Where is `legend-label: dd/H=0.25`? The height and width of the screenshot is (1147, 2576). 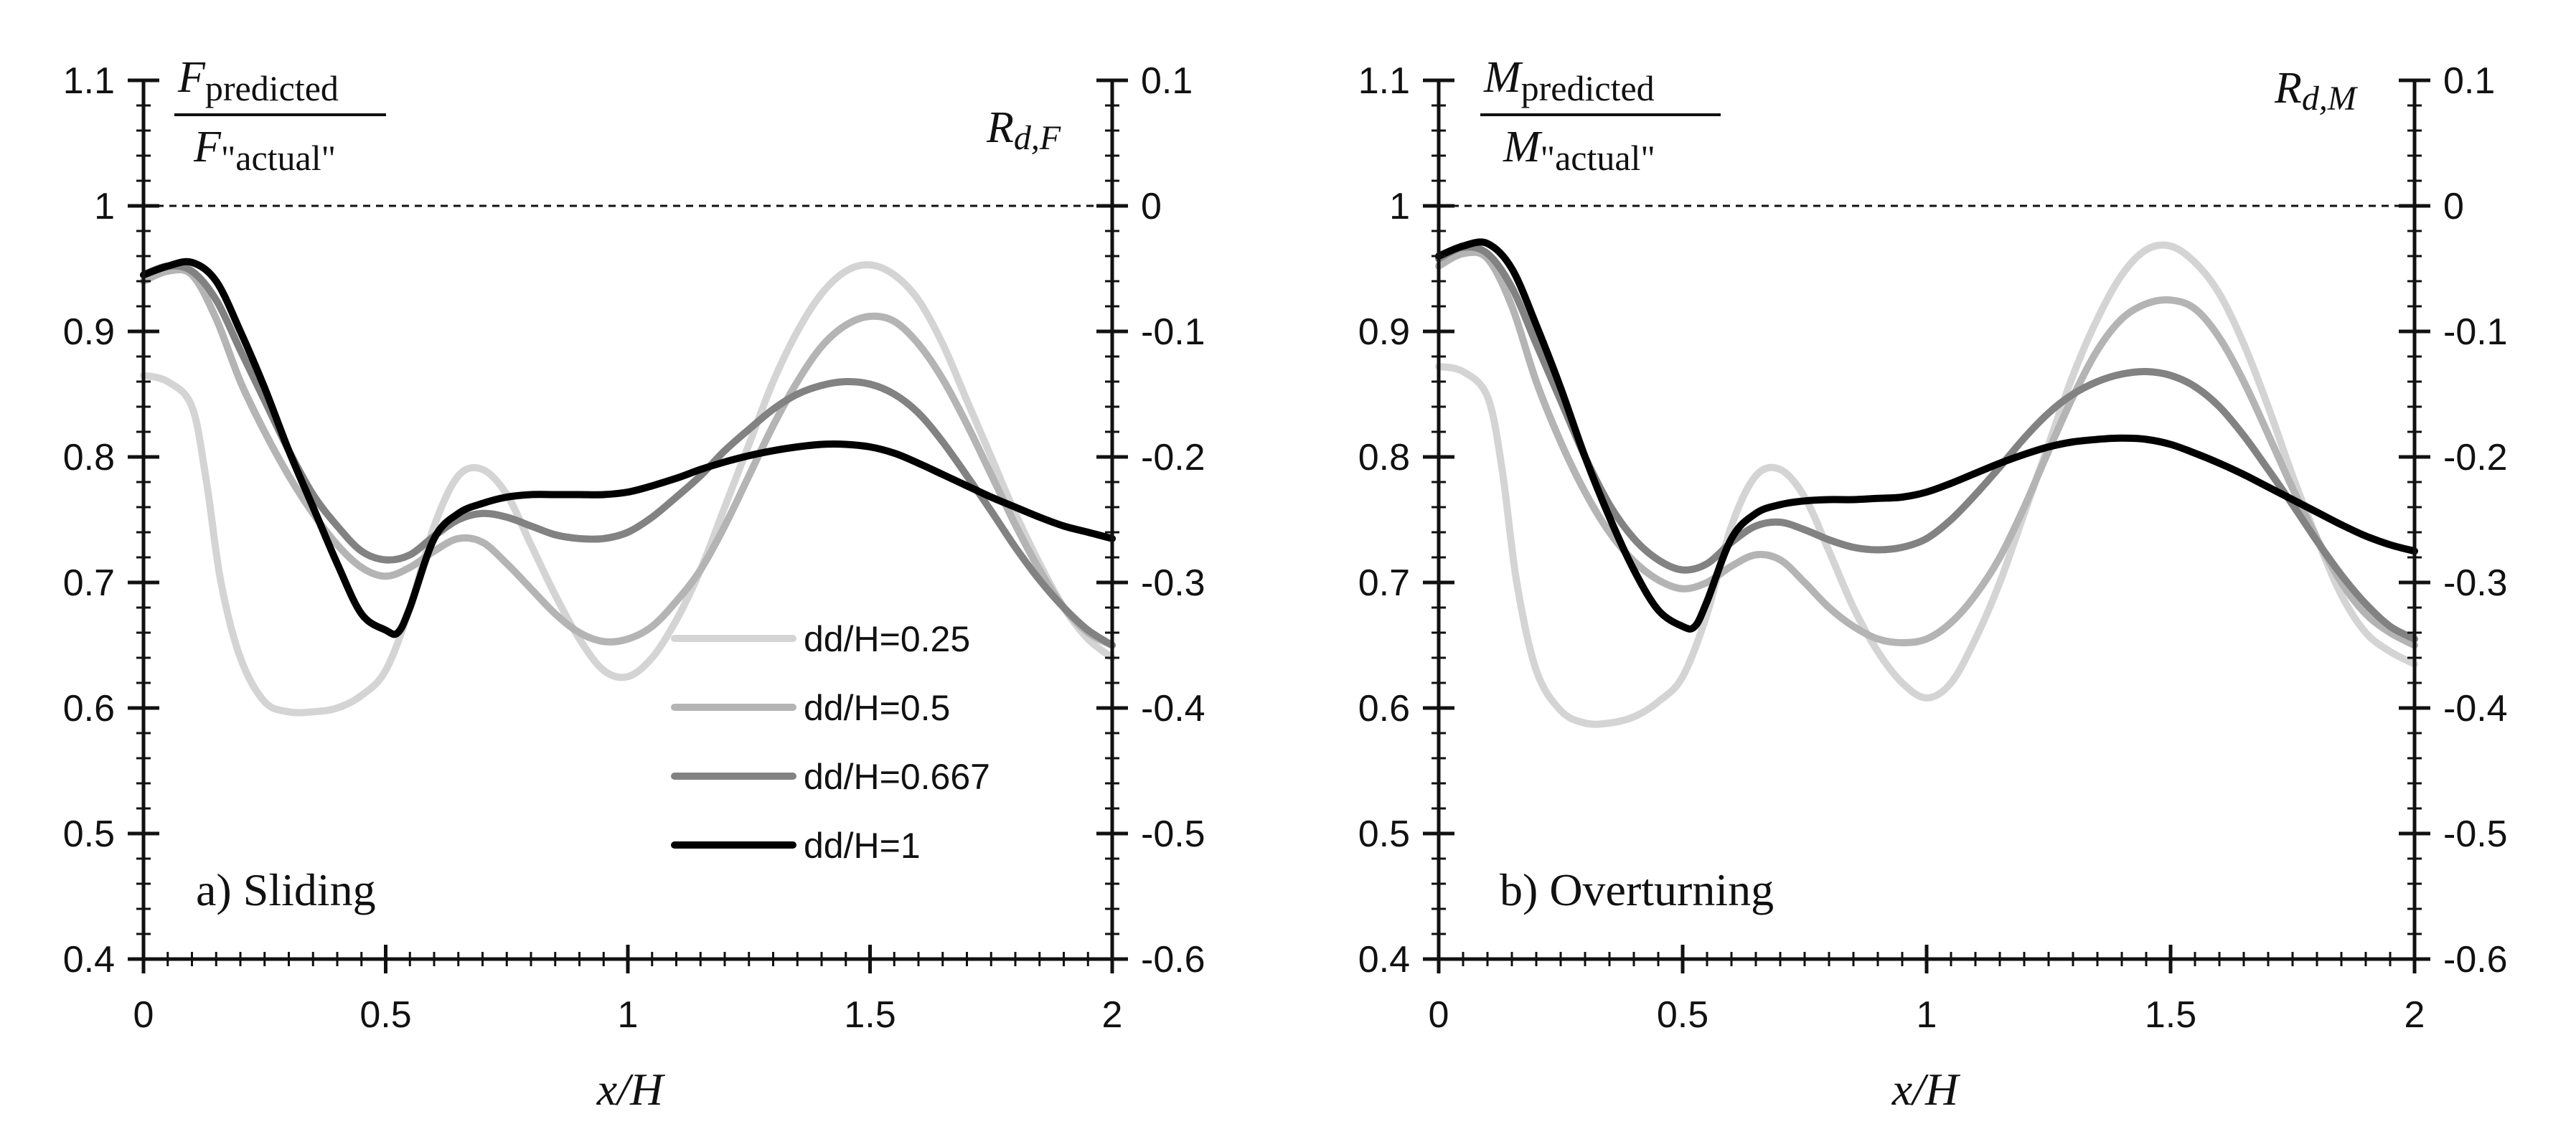
legend-label: dd/H=0.25 is located at coordinates (887, 639).